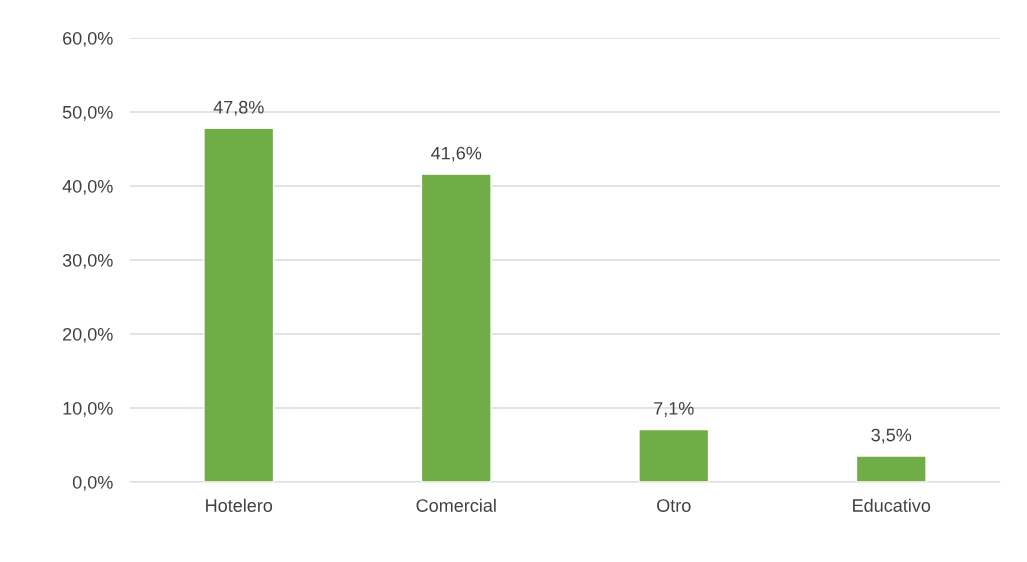  What do you see at coordinates (87, 261) in the screenshot?
I see `y-tick-label: 30,0%` at bounding box center [87, 261].